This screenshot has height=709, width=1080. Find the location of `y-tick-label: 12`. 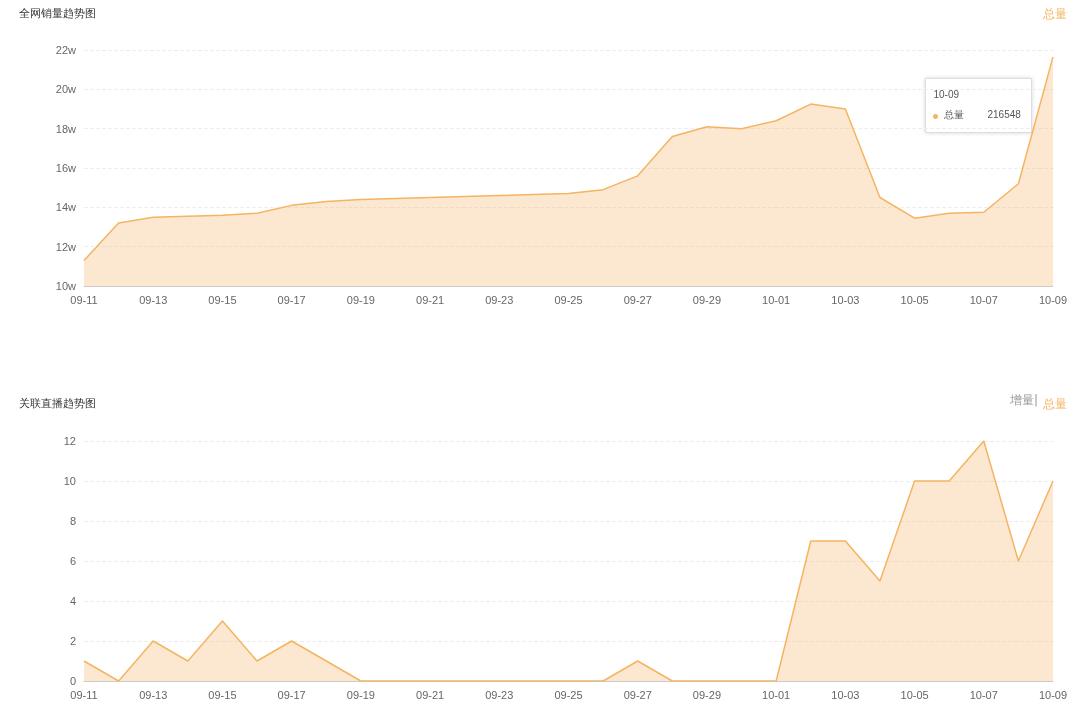

y-tick-label: 12 is located at coordinates (69, 441).